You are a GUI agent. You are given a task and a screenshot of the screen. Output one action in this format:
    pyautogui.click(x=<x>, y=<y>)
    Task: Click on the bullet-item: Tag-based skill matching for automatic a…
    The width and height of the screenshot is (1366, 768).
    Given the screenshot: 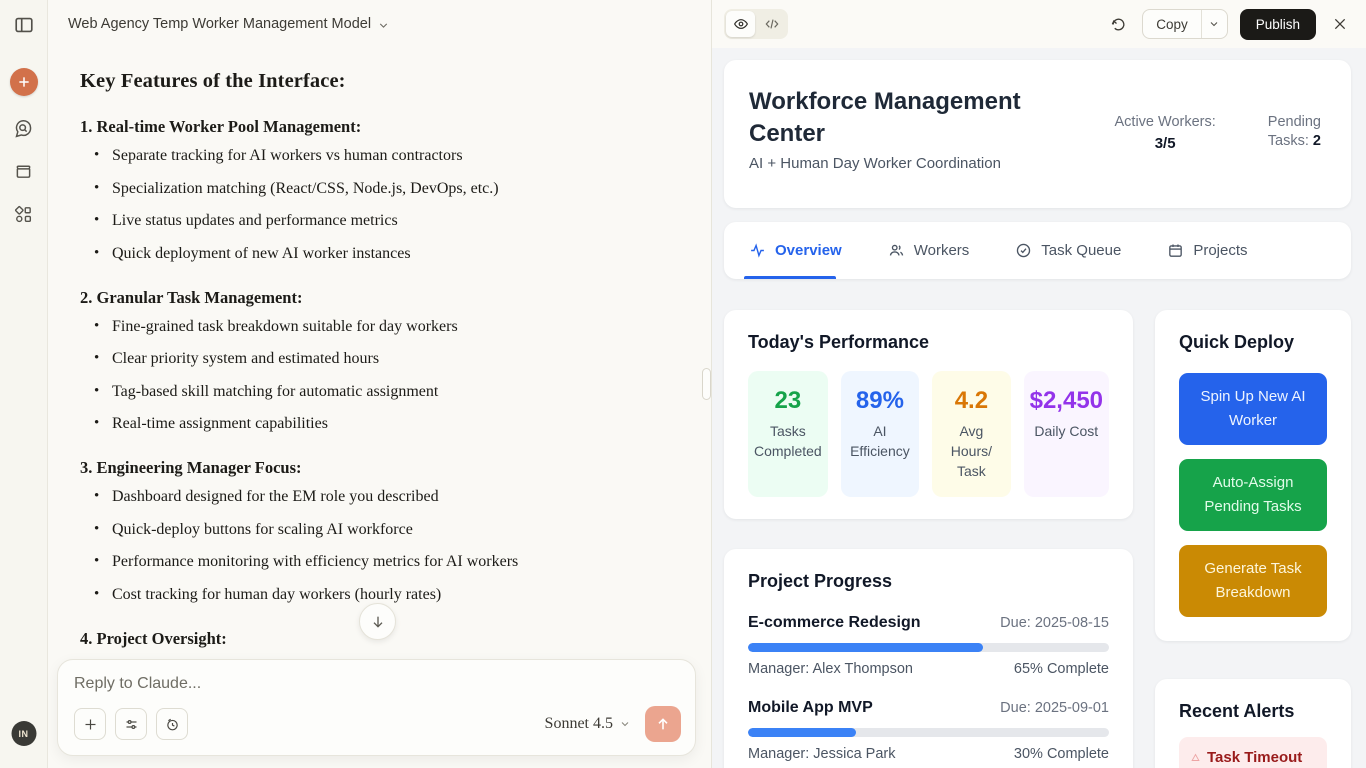 What is the action you would take?
    pyautogui.click(x=380, y=391)
    